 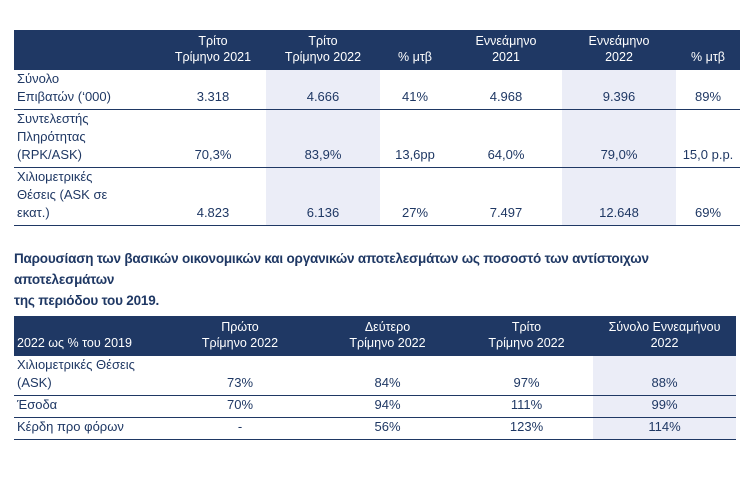 What do you see at coordinates (213, 154) in the screenshot?
I see `value-cell: 70,3%` at bounding box center [213, 154].